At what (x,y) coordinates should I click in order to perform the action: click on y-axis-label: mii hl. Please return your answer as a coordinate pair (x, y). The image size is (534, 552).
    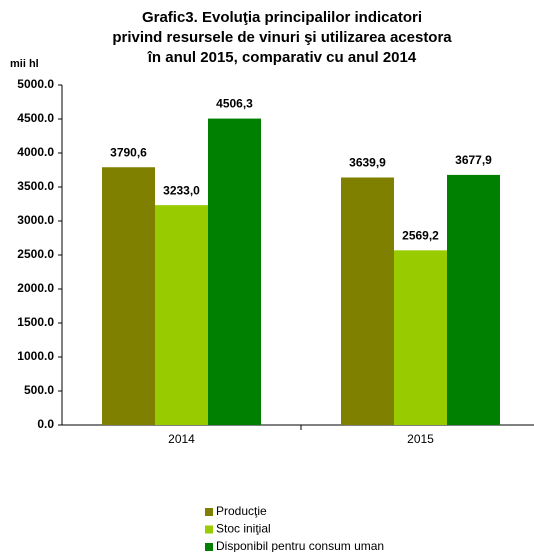
    Looking at the image, I should click on (24, 64).